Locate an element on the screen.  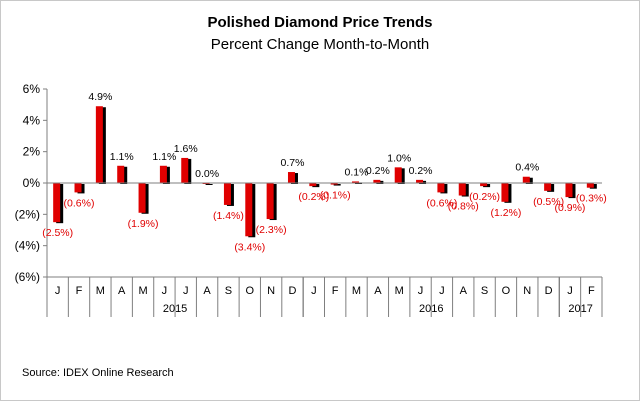
chart-subtitle: Percent Change Month-to-Month is located at coordinates (320, 44).